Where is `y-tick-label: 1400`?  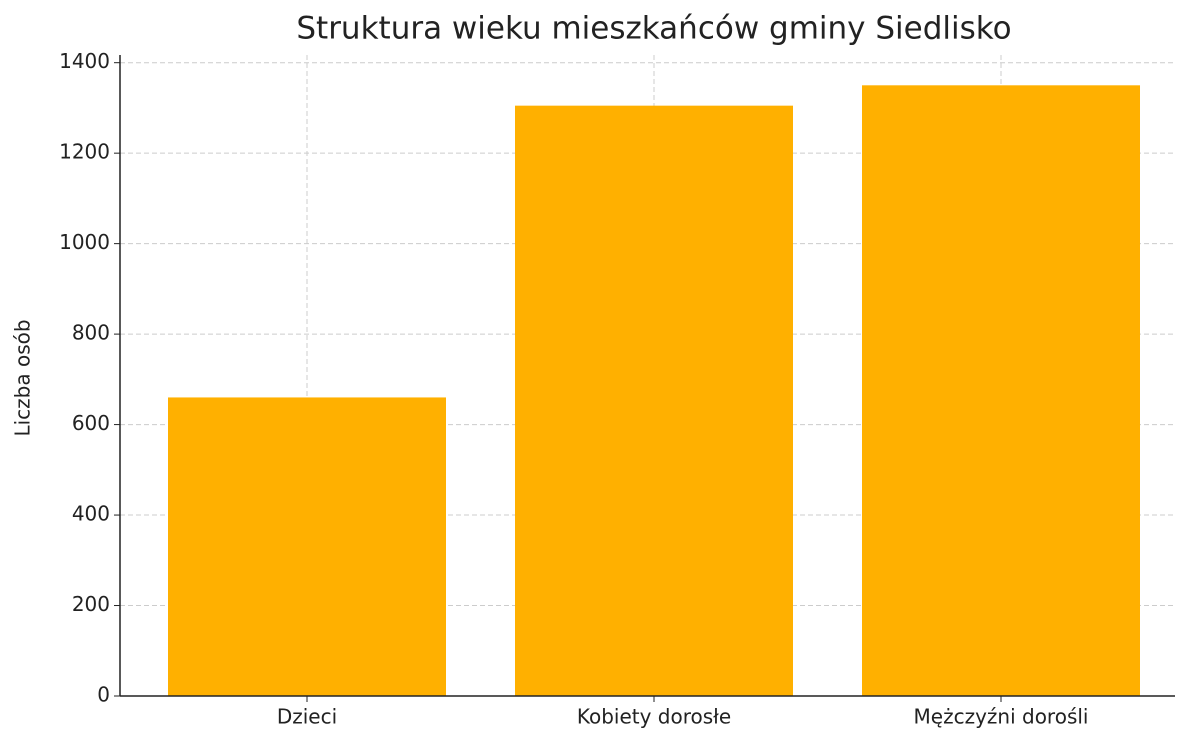
y-tick-label: 1400 is located at coordinates (84, 61).